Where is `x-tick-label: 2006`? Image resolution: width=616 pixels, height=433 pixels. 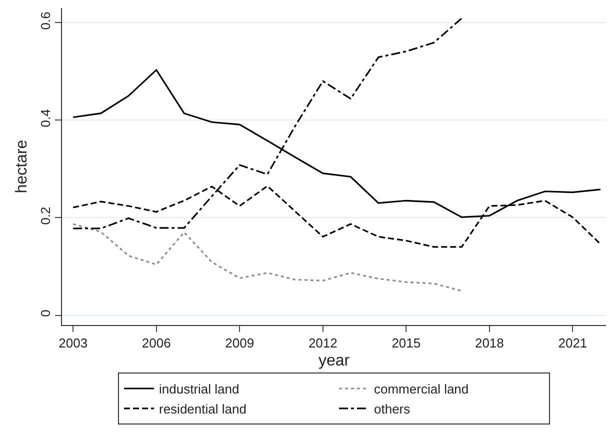 x-tick-label: 2006 is located at coordinates (156, 343).